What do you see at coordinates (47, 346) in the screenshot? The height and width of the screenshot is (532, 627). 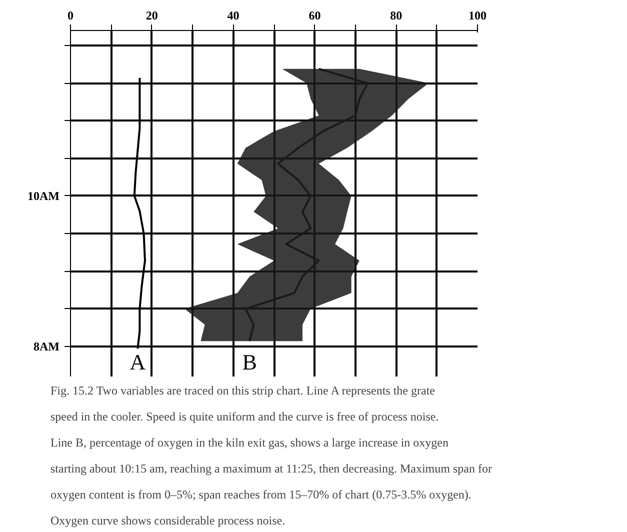 I see `y-tick-label: 8AM` at bounding box center [47, 346].